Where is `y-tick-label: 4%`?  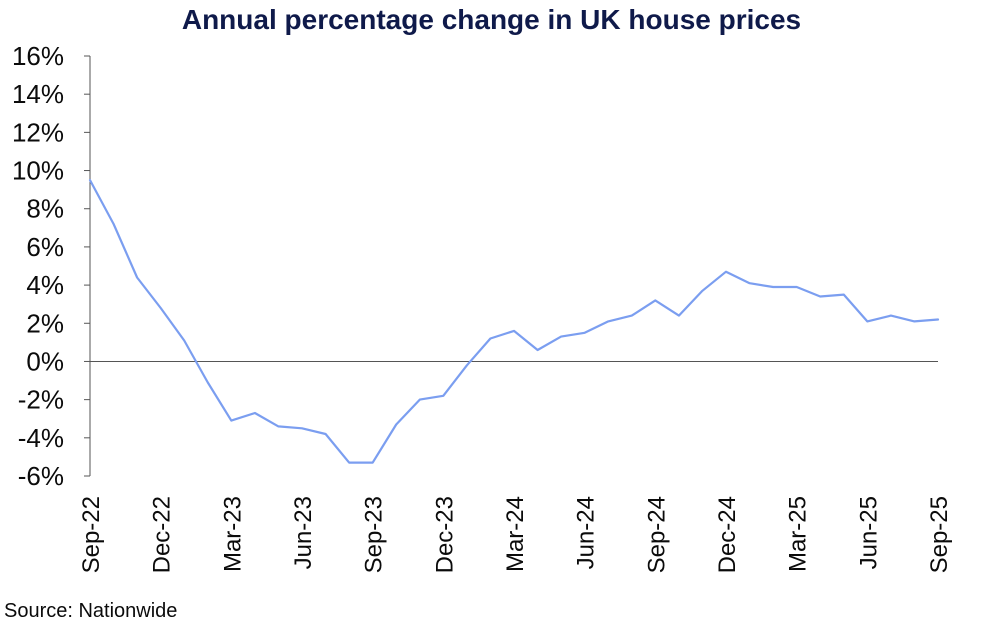
y-tick-label: 4% is located at coordinates (45, 285).